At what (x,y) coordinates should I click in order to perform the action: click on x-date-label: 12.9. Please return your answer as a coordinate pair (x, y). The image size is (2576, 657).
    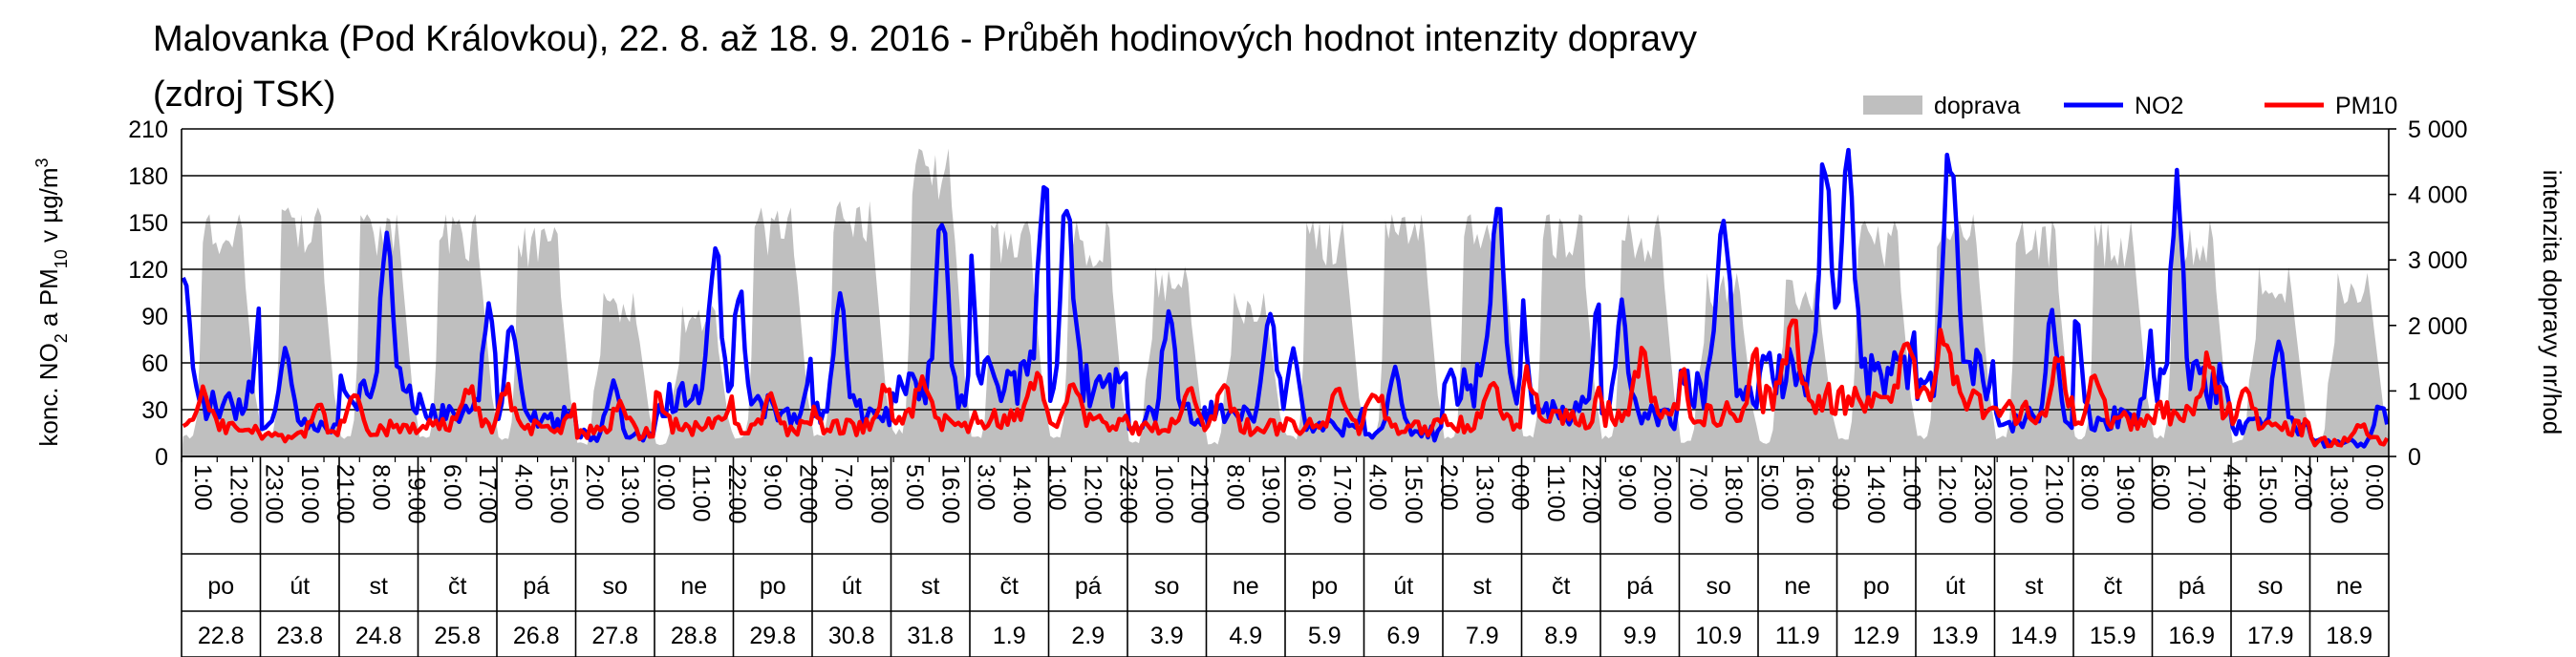
    Looking at the image, I should click on (1876, 636).